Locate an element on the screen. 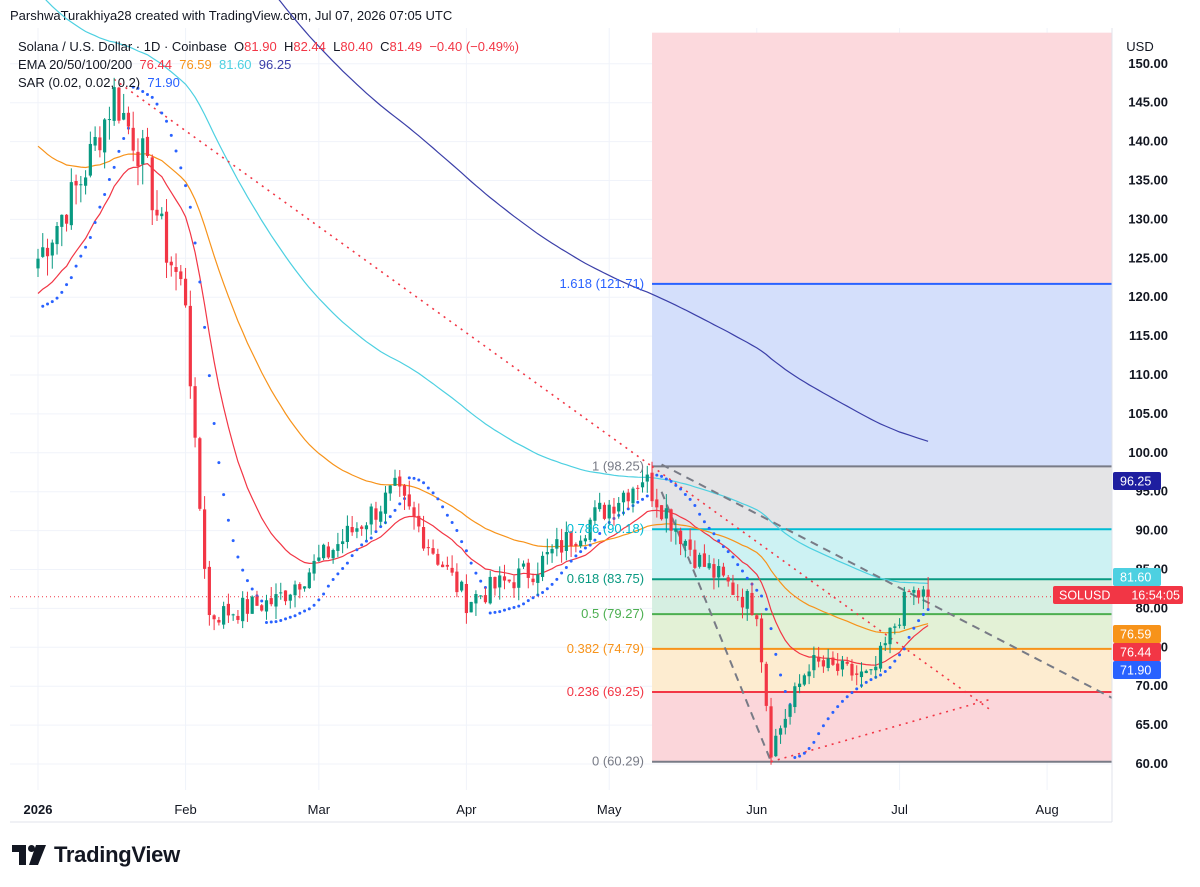  x-tick-label: Aug is located at coordinates (1047, 809).